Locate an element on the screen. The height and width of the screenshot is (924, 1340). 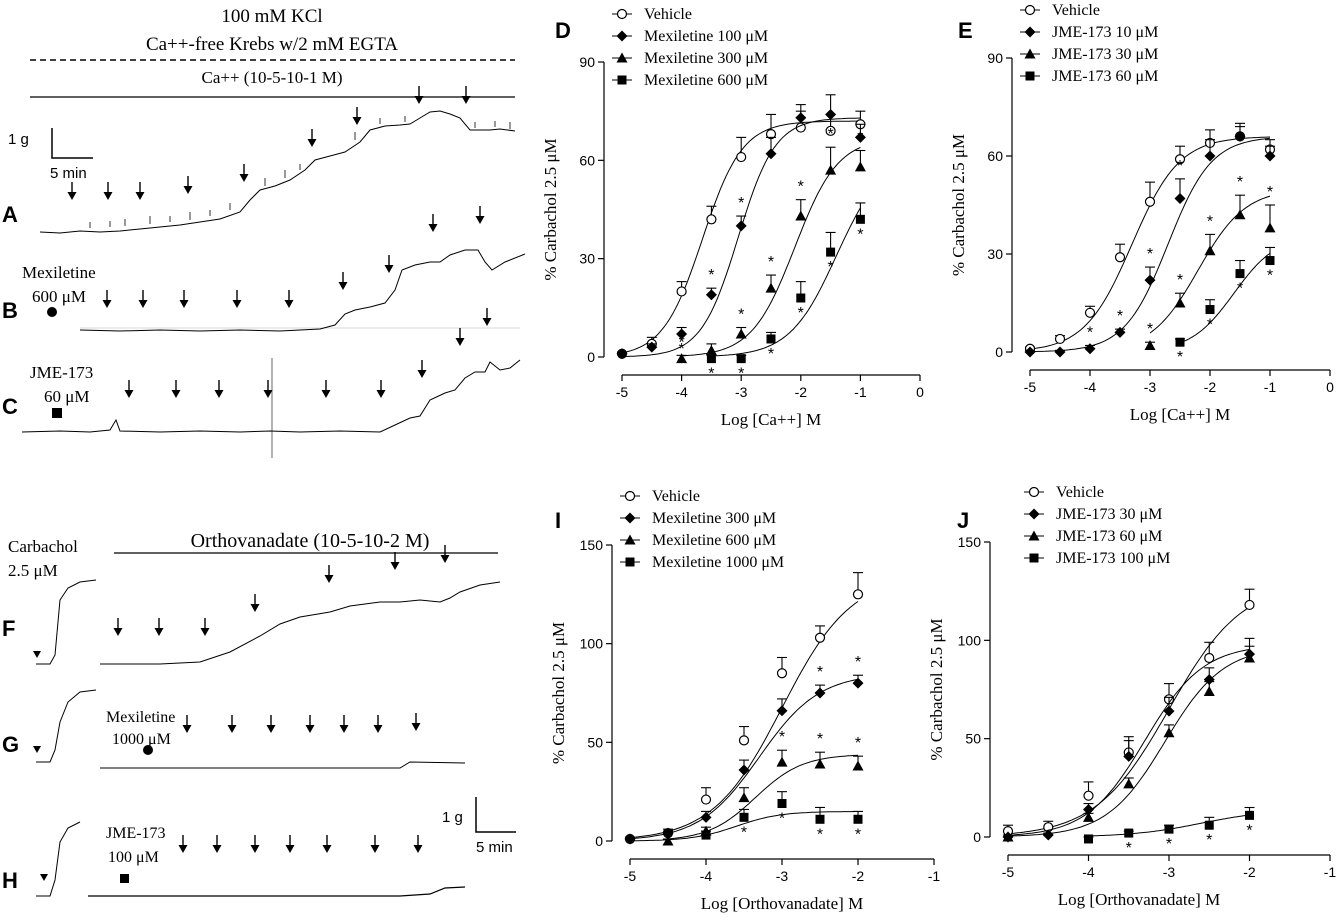
trace-A-noise is located at coordinates (300, 172).